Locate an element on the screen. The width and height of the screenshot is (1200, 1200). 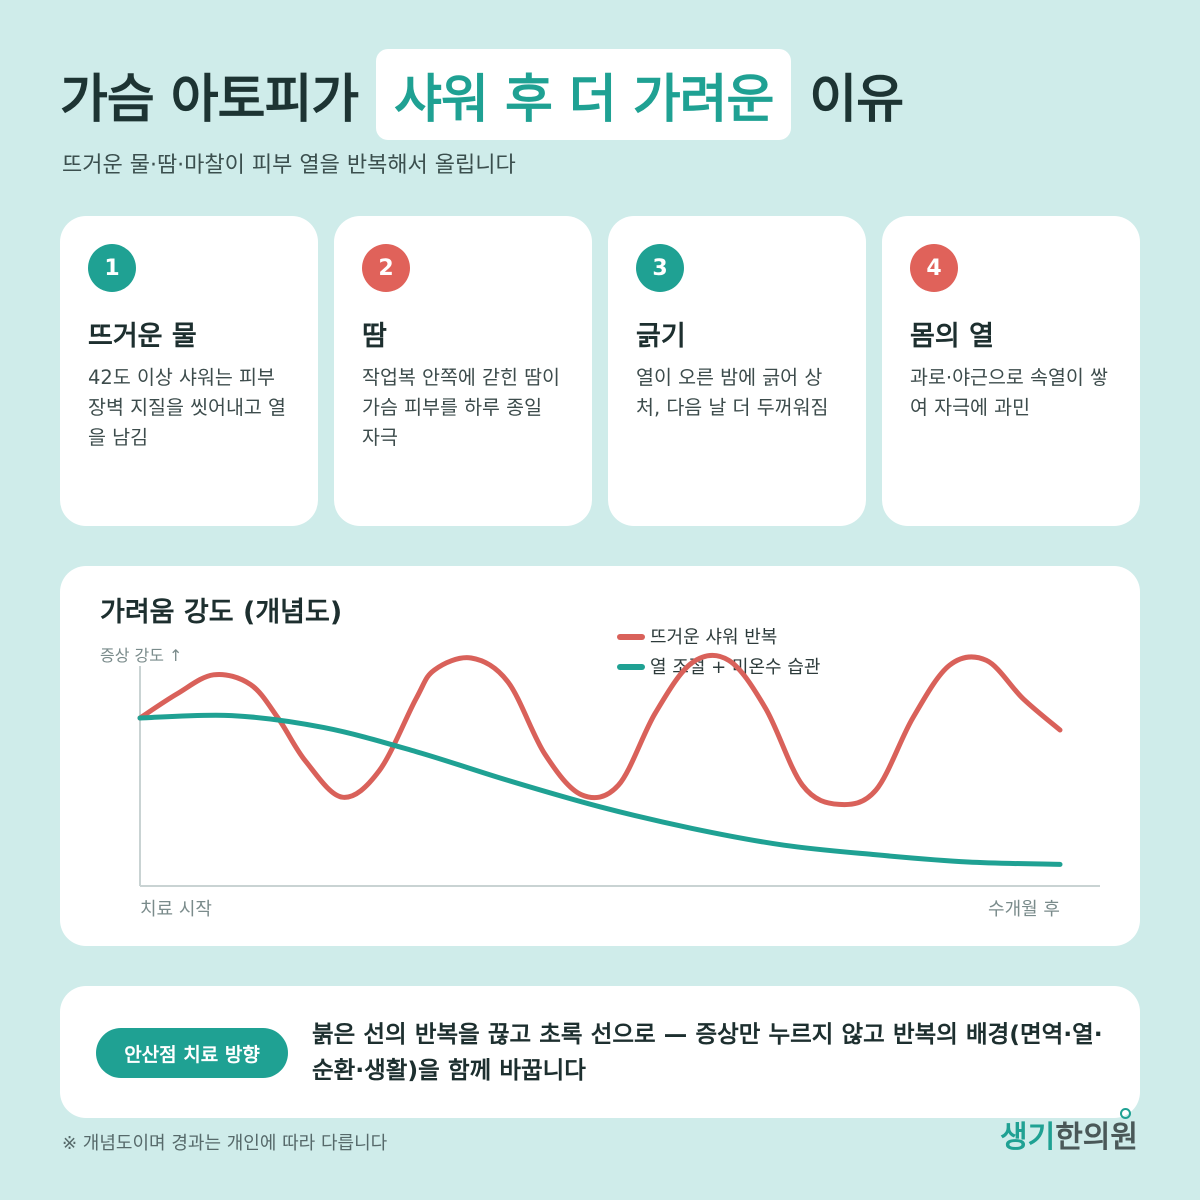
y-axis-label: 증상 강도 ↑ is located at coordinates (141, 655).